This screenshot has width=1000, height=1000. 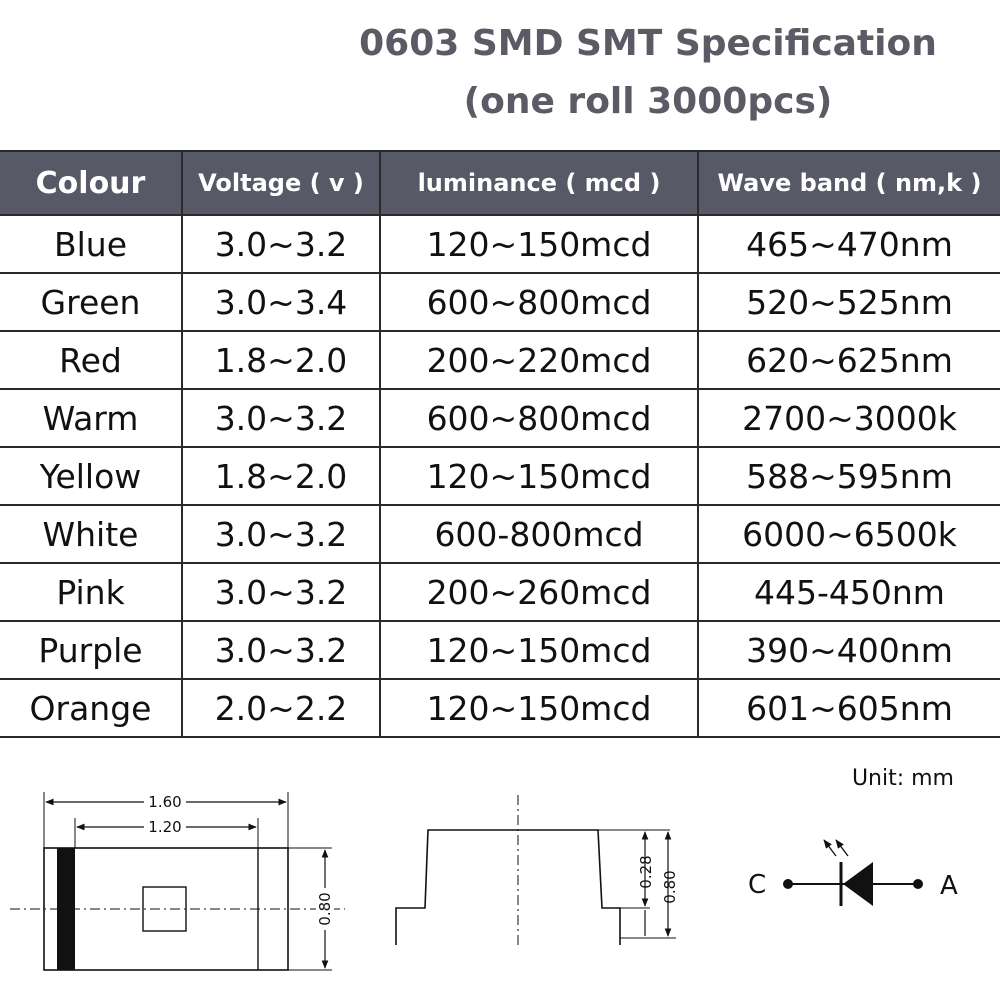 What do you see at coordinates (164, 827) in the screenshot?
I see `dim-inner-length: 1.20` at bounding box center [164, 827].